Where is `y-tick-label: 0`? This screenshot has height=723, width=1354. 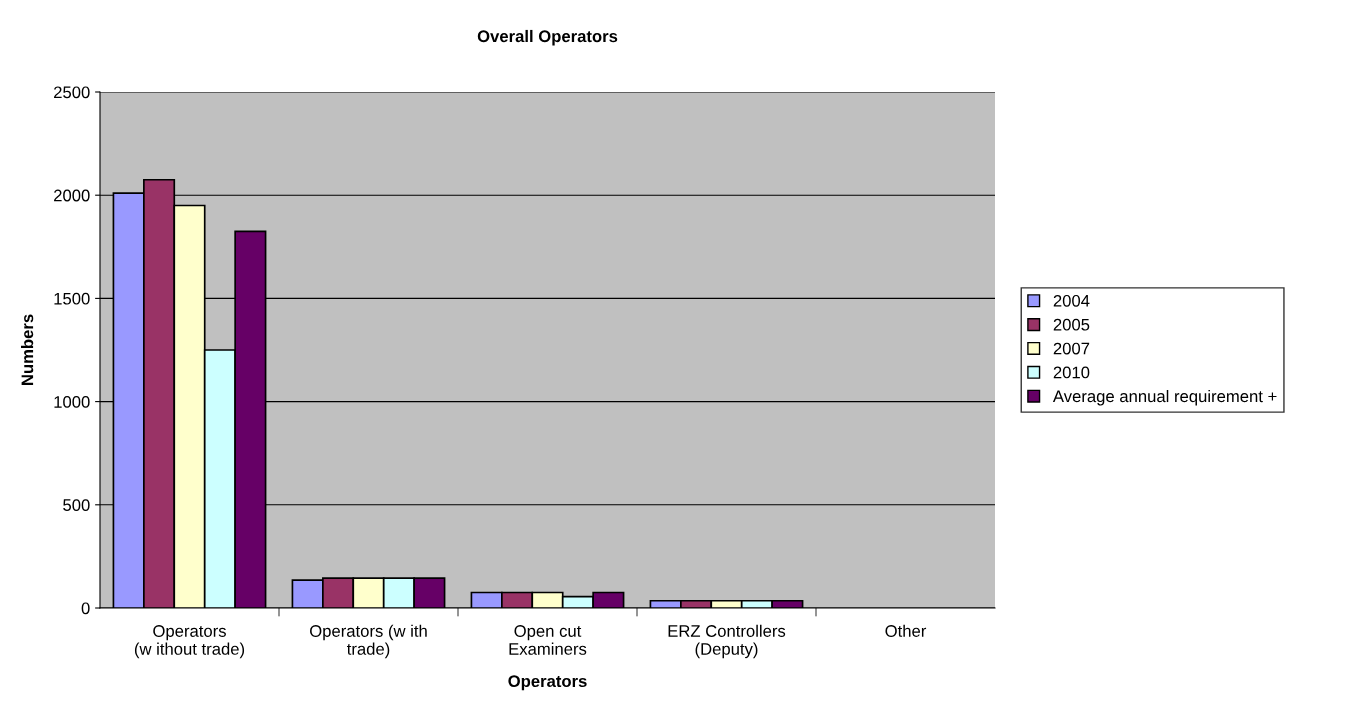 y-tick-label: 0 is located at coordinates (85, 608).